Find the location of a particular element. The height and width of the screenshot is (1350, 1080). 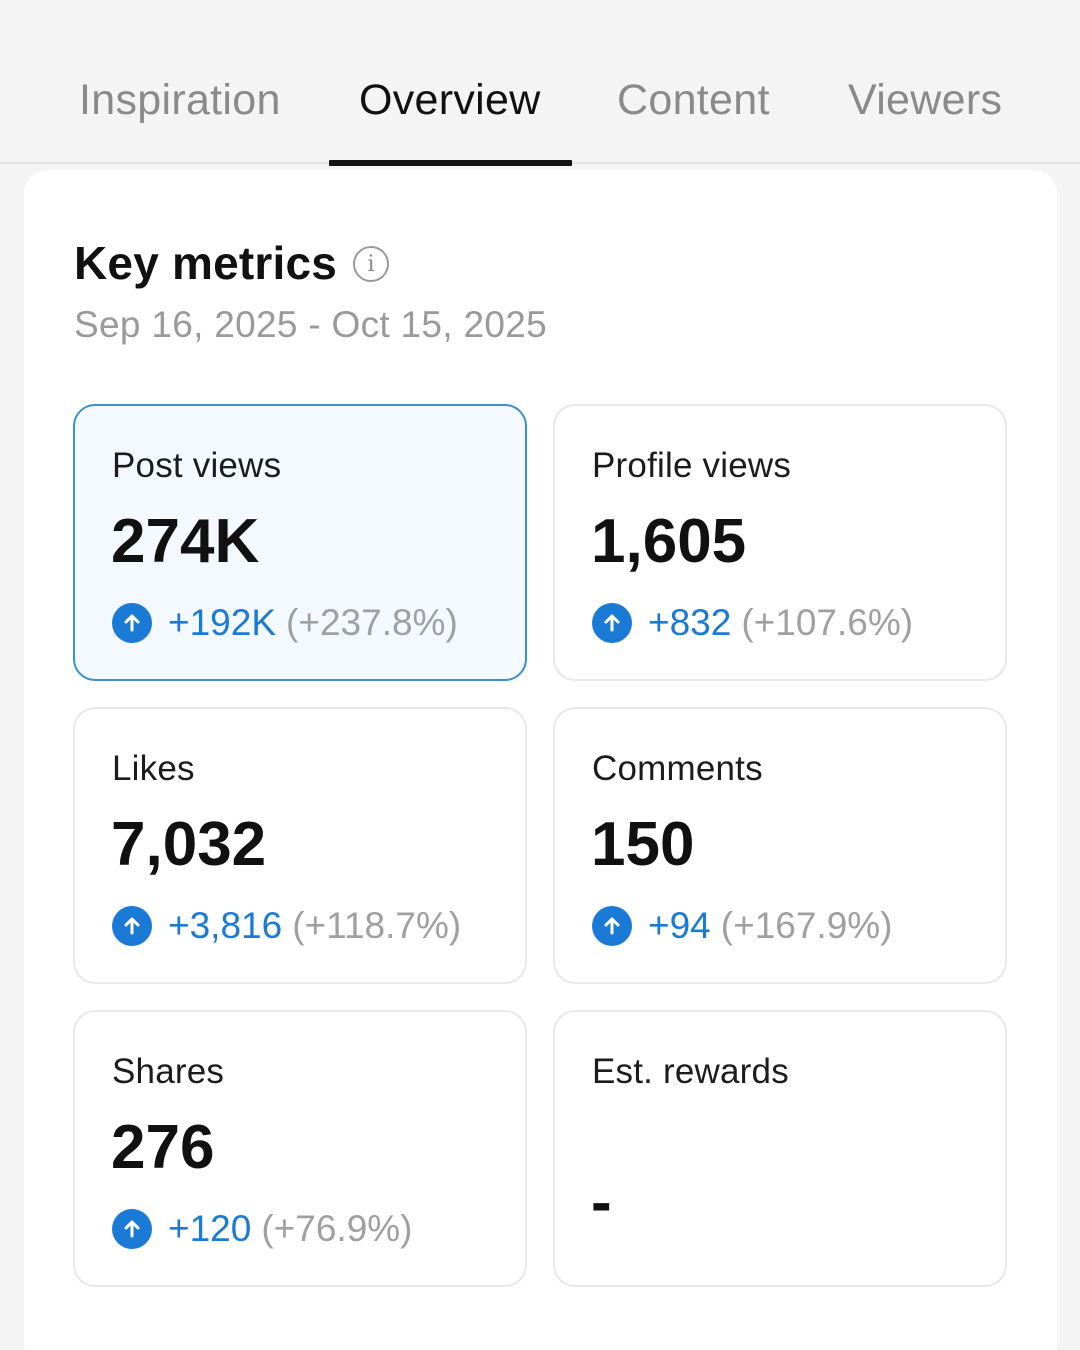

tab-overview: Overview is located at coordinates (450, 121).